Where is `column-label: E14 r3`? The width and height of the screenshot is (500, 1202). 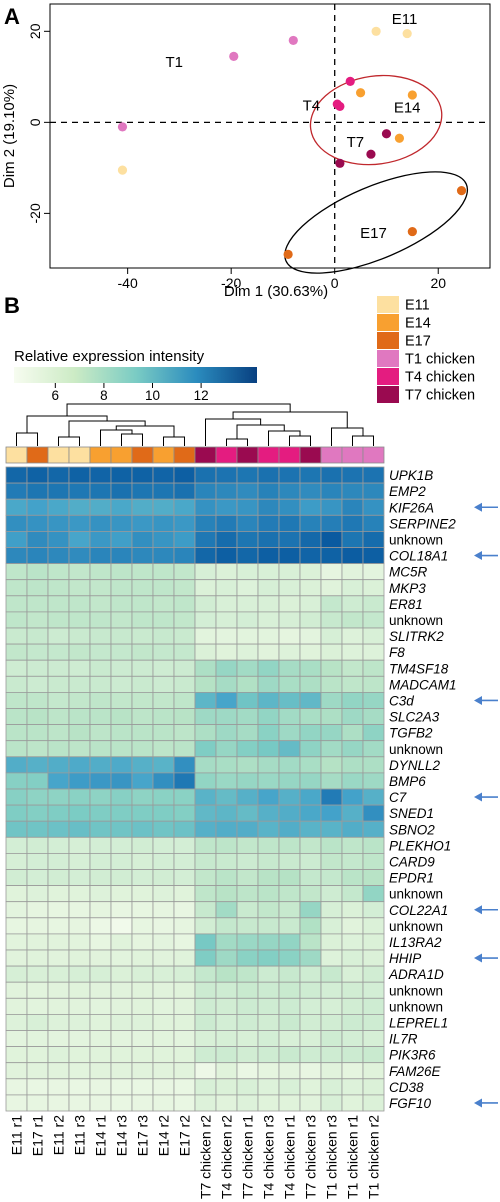
column-label: E14 r3 is located at coordinates (122, 1135).